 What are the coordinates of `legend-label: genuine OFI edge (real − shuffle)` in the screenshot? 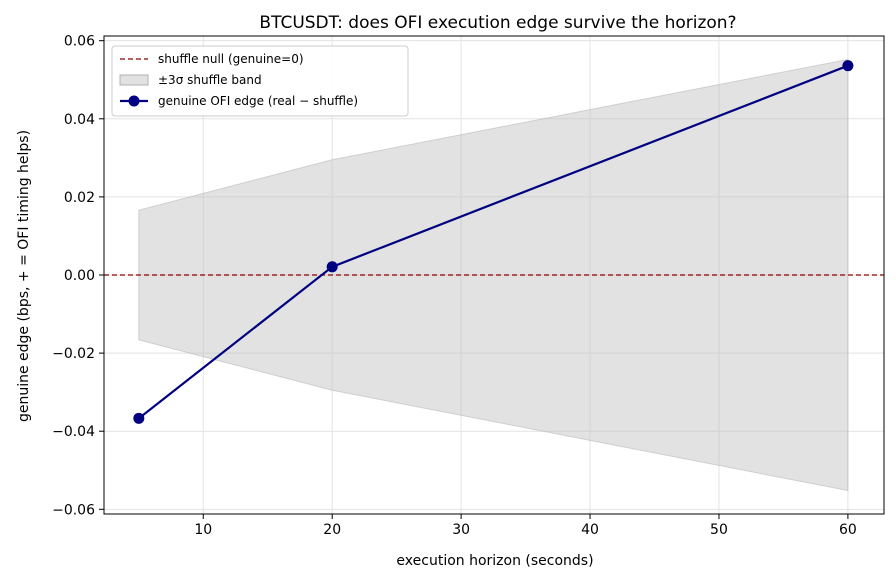 It's located at (258, 101).